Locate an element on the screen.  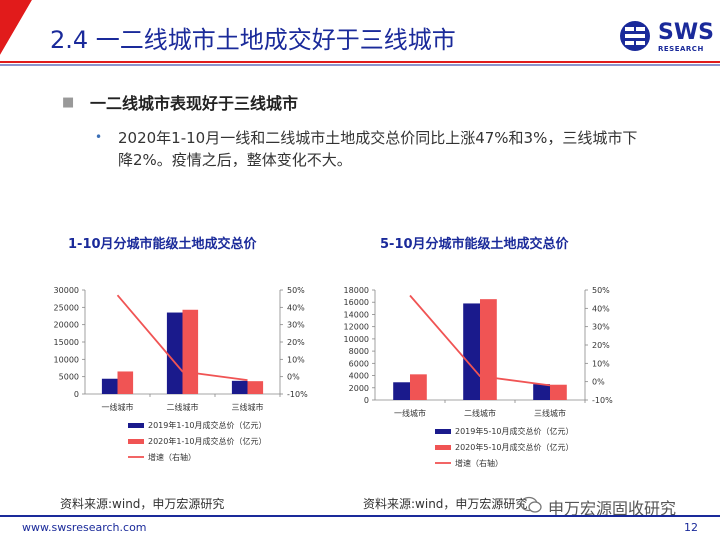
logo-text: SWS is located at coordinates (686, 32).